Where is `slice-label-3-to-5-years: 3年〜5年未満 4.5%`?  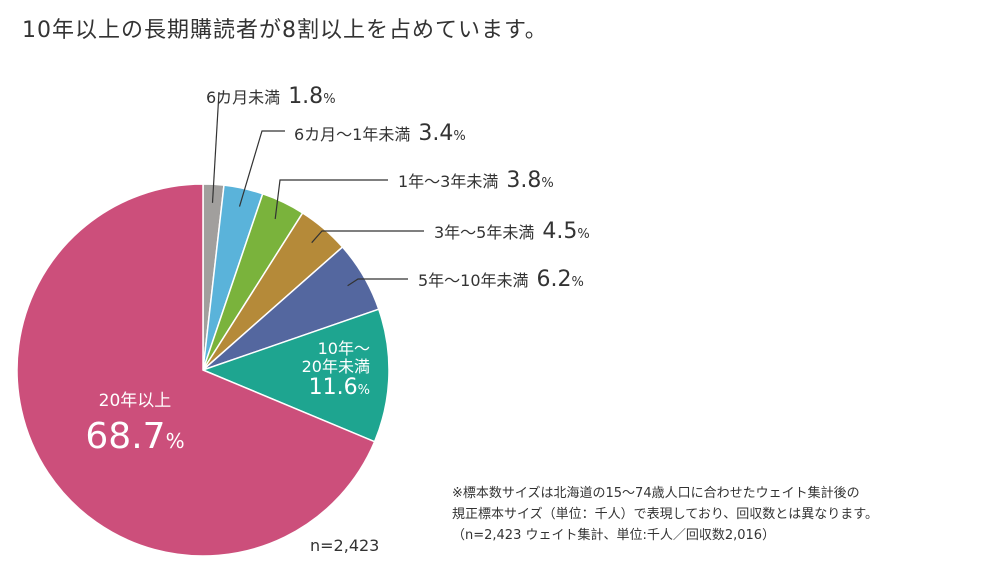
slice-label-3-to-5-years: 3年〜5年未満 4.5% is located at coordinates (512, 231).